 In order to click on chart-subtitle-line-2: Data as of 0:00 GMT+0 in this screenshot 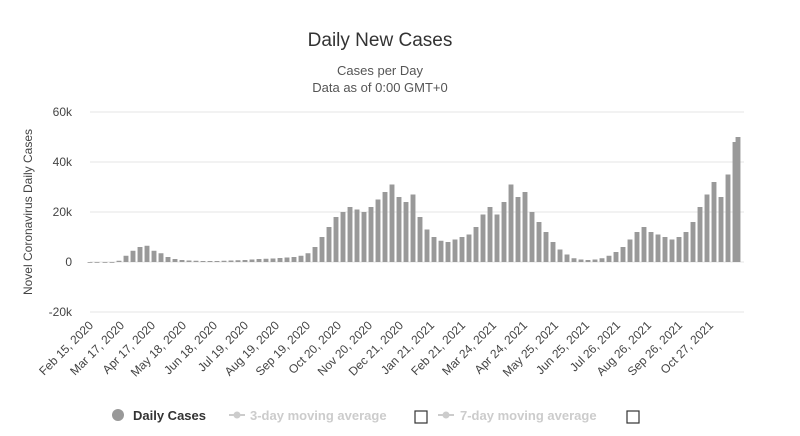, I will do `click(379, 87)`.